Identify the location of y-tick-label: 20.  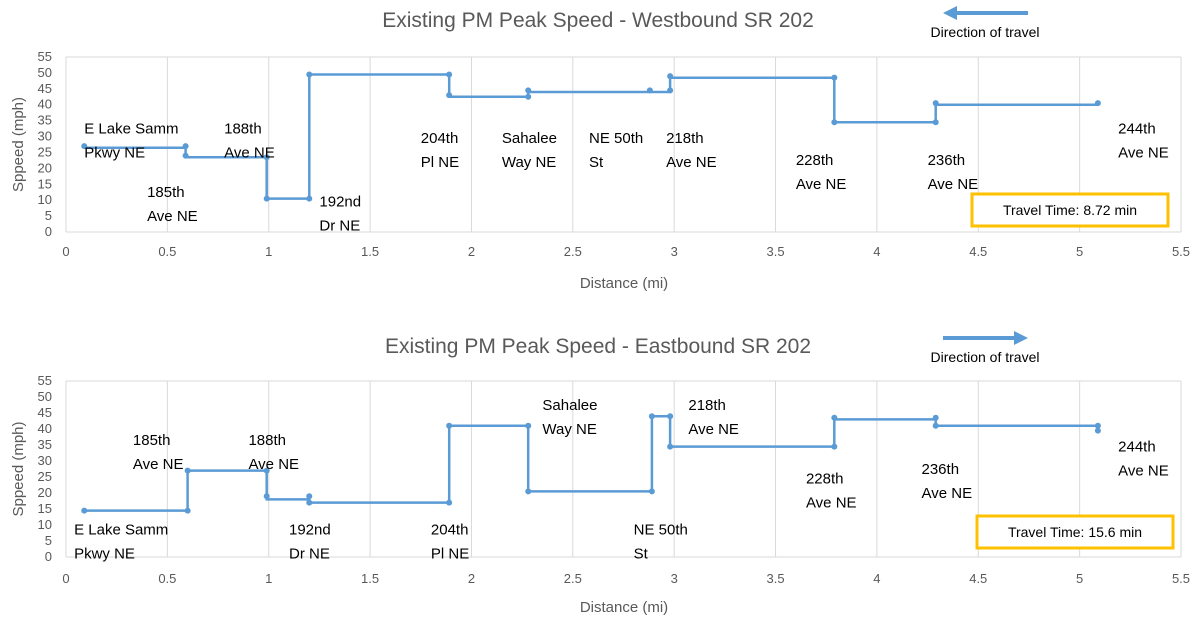
(45, 167).